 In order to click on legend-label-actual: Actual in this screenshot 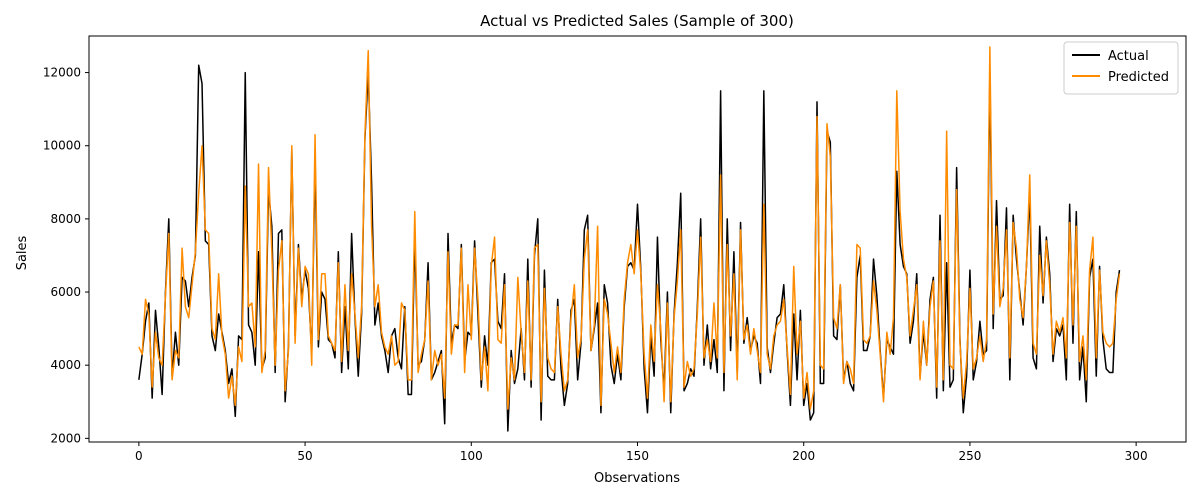, I will do `click(1128, 56)`.